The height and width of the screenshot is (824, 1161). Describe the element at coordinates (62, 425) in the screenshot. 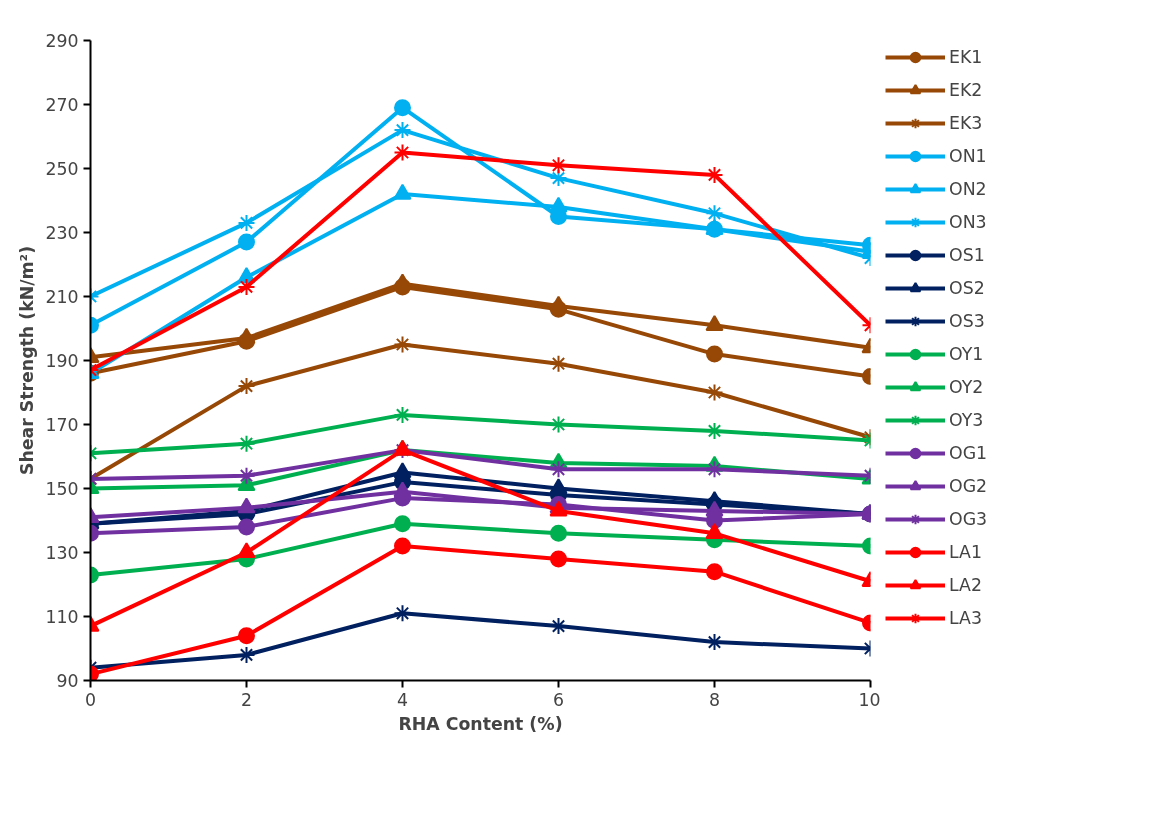

I see `y-tick-label: 170` at that location.